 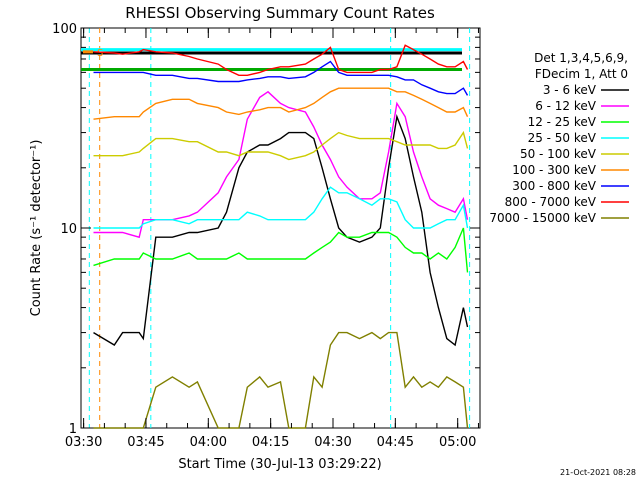 I want to click on x-tick-label: 04:00, so click(x=208, y=442).